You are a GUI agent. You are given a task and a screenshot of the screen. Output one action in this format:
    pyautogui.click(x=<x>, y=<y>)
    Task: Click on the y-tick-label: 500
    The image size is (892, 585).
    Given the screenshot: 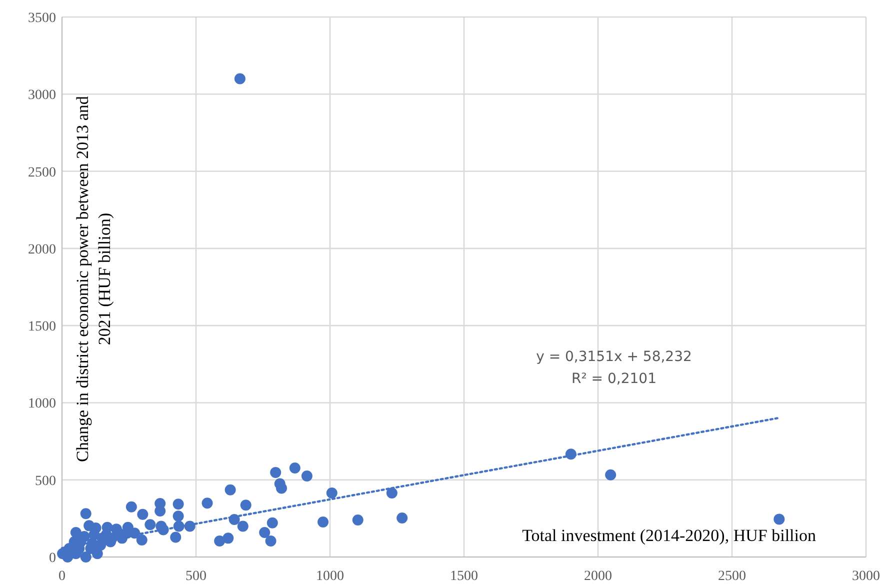 What is the action you would take?
    pyautogui.click(x=45, y=481)
    